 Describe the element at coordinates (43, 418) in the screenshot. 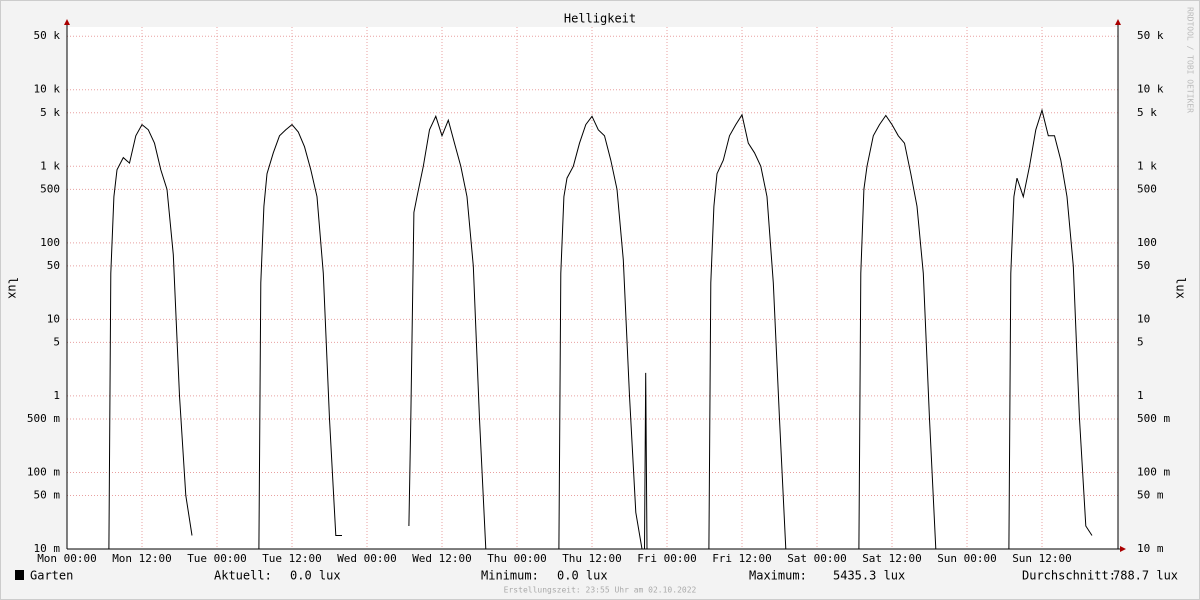

I see `y-tick-label: 500 m` at that location.